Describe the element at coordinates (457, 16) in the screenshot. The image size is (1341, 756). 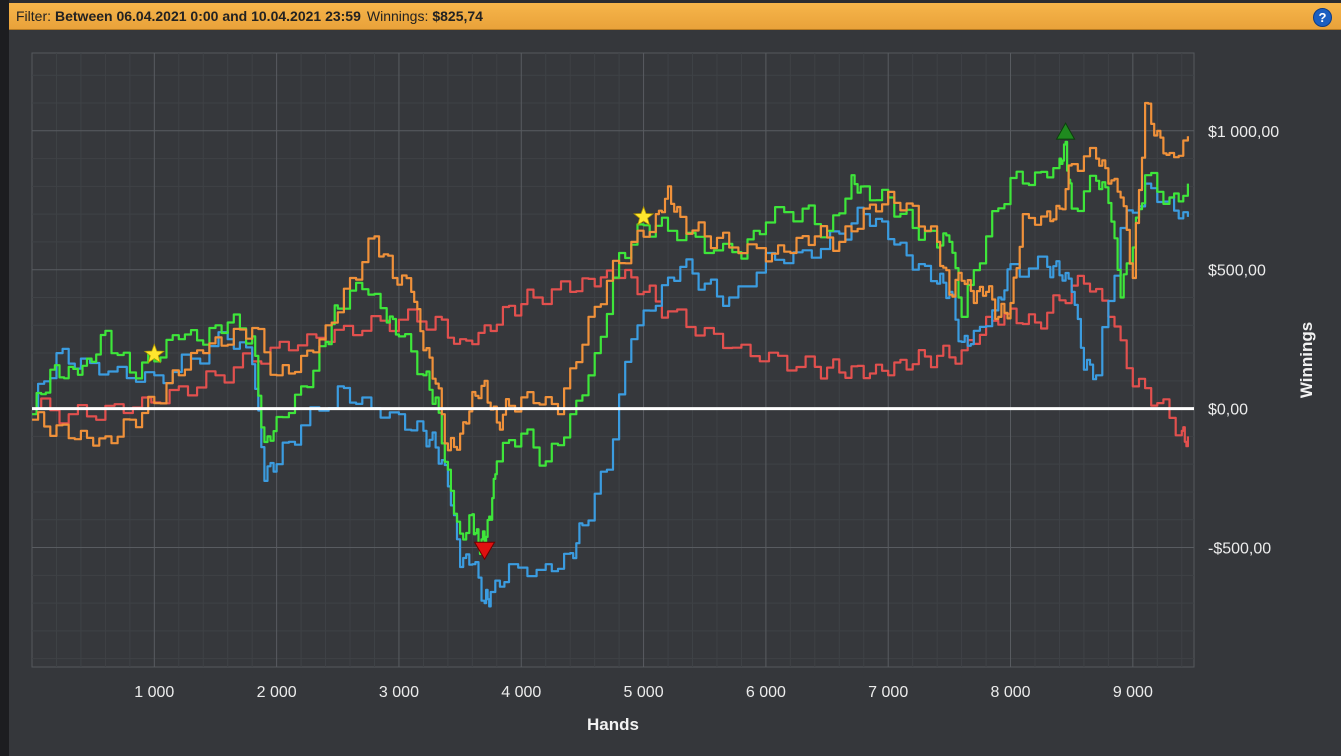
I see `winnings-value: $825,74` at that location.